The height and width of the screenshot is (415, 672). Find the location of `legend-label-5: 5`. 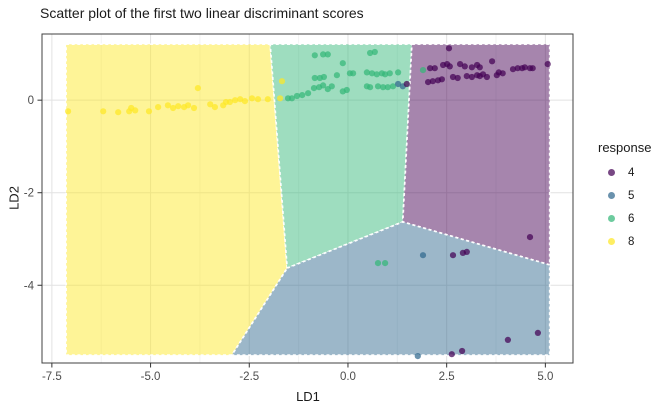

legend-label-5: 5 is located at coordinates (631, 195).